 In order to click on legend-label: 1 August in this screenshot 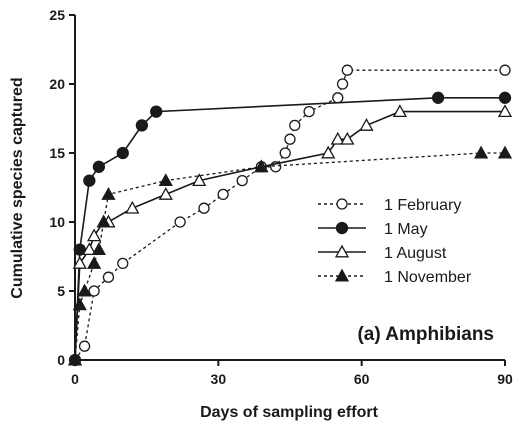, I will do `click(415, 253)`.